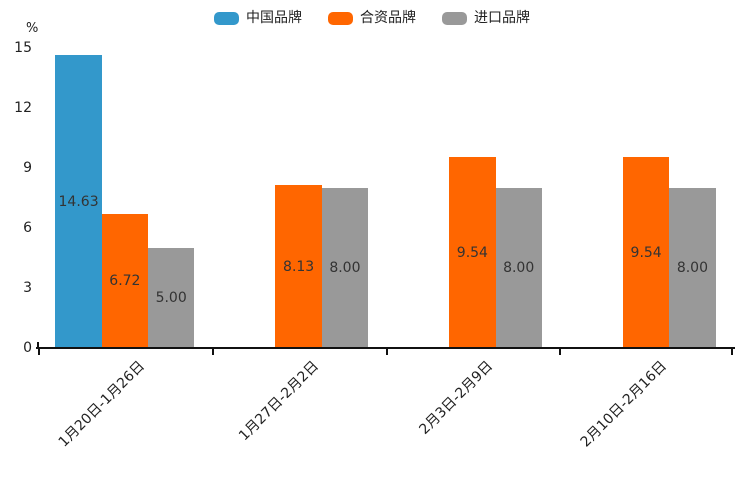  I want to click on bar-value-label: 8.13, so click(299, 266).